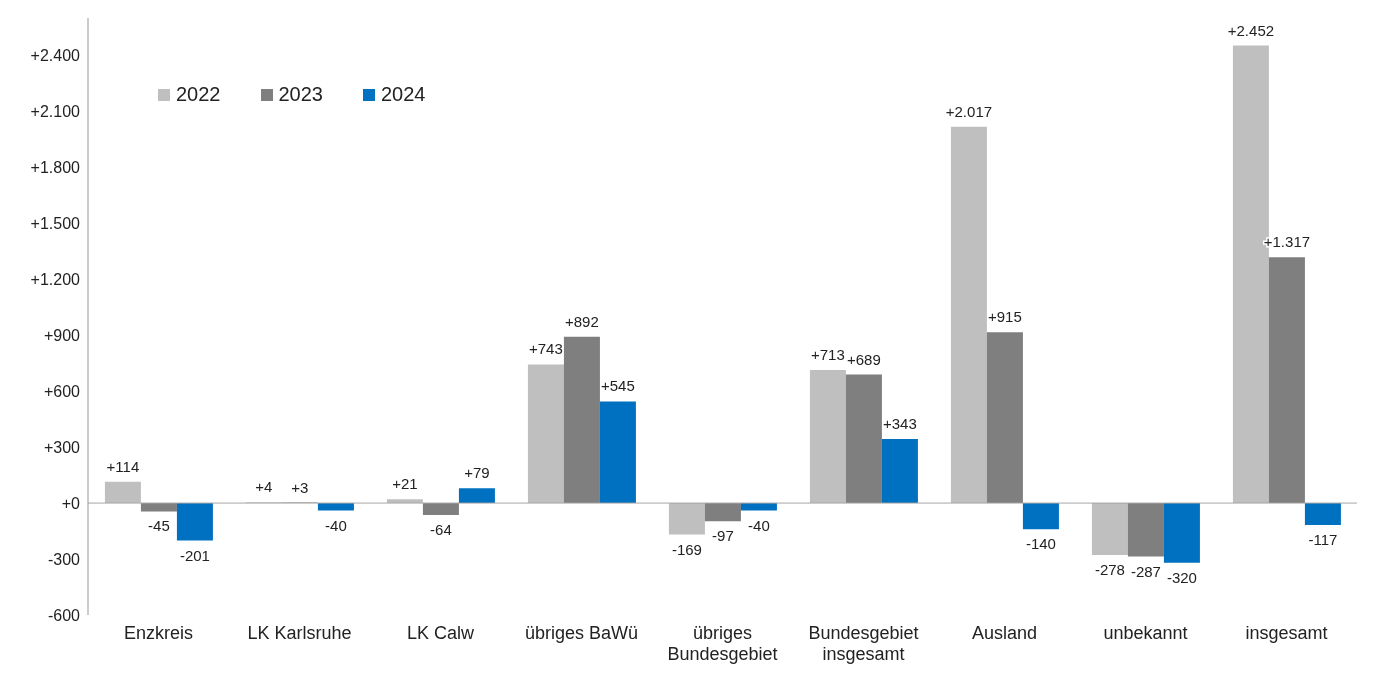  Describe the element at coordinates (441, 529) in the screenshot. I see `data-label: -64` at that location.